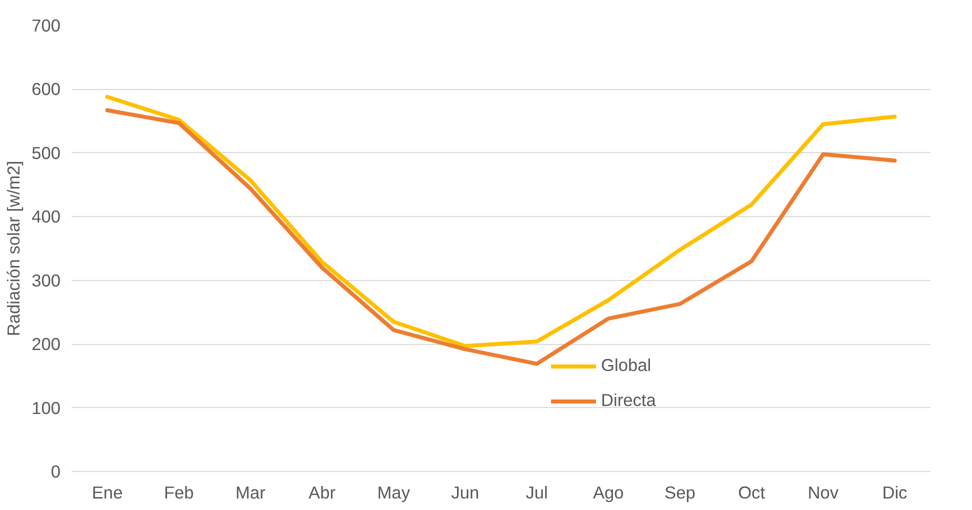 The image size is (972, 510). What do you see at coordinates (465, 492) in the screenshot?
I see `x-tick-label: Jun` at bounding box center [465, 492].